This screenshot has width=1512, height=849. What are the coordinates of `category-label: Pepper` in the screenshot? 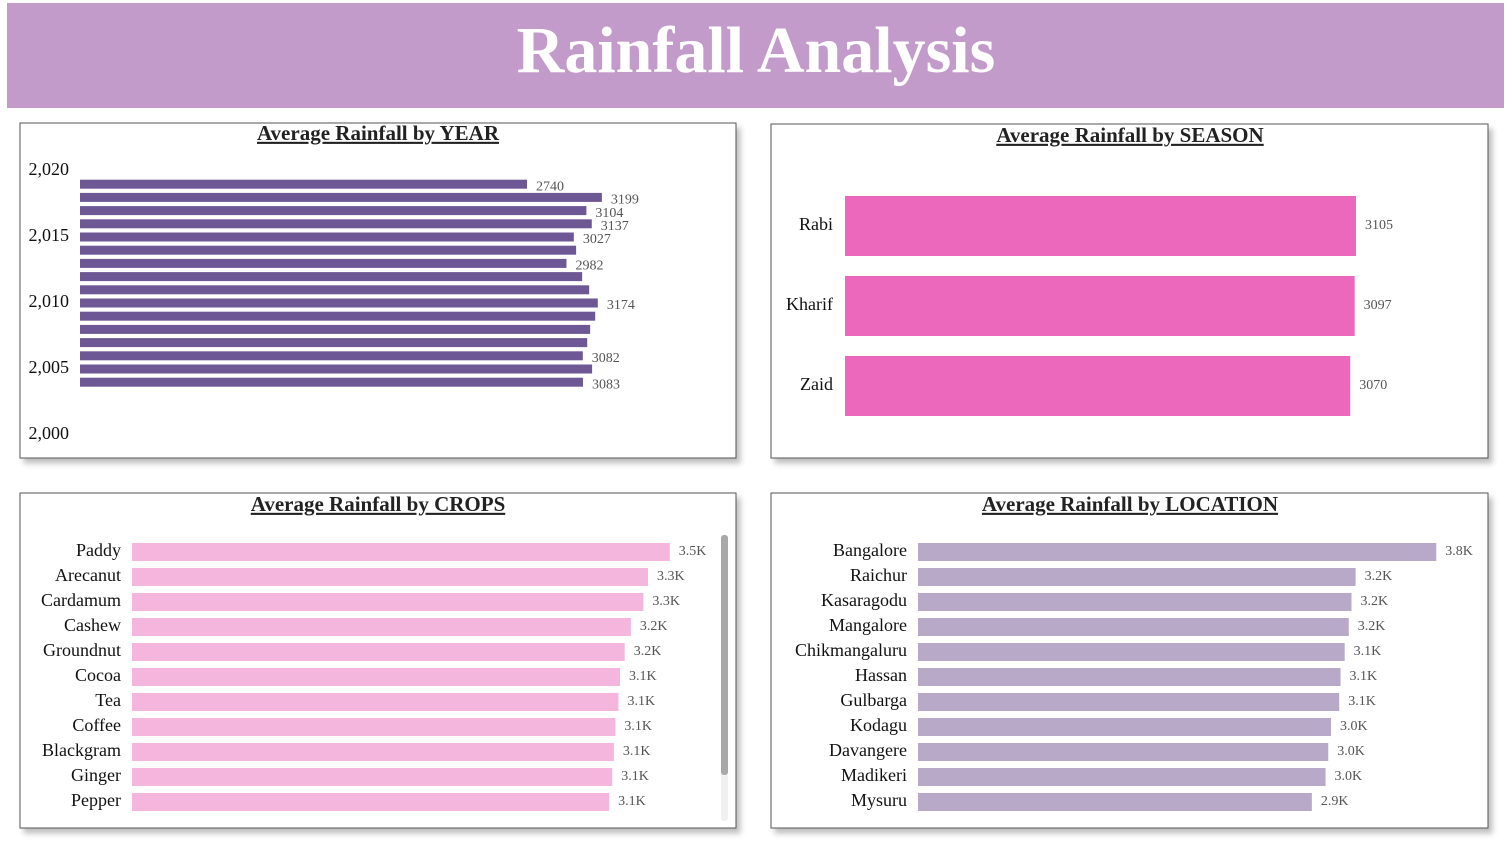 It's located at (96, 800).